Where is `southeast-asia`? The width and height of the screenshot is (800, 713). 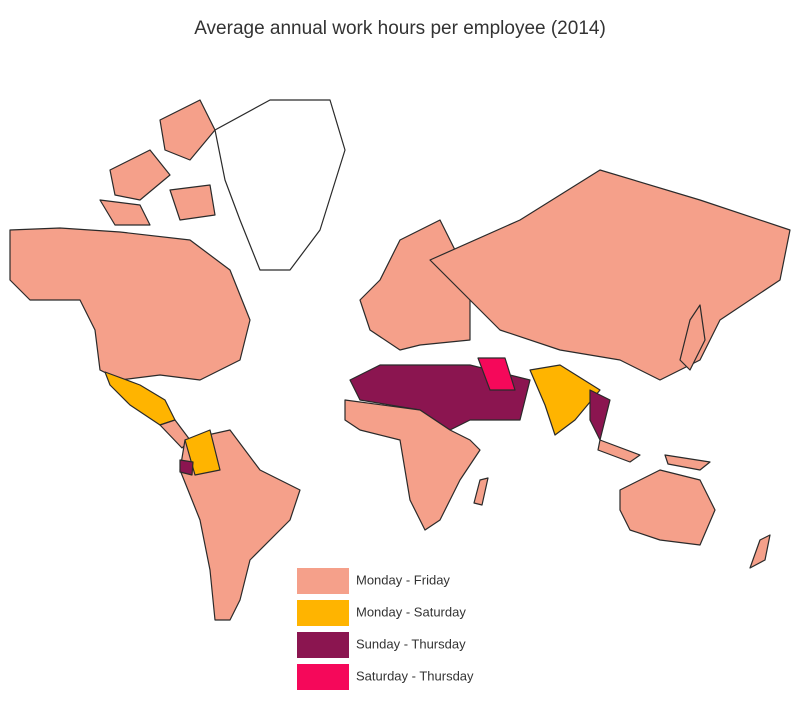 southeast-asia is located at coordinates (600, 415).